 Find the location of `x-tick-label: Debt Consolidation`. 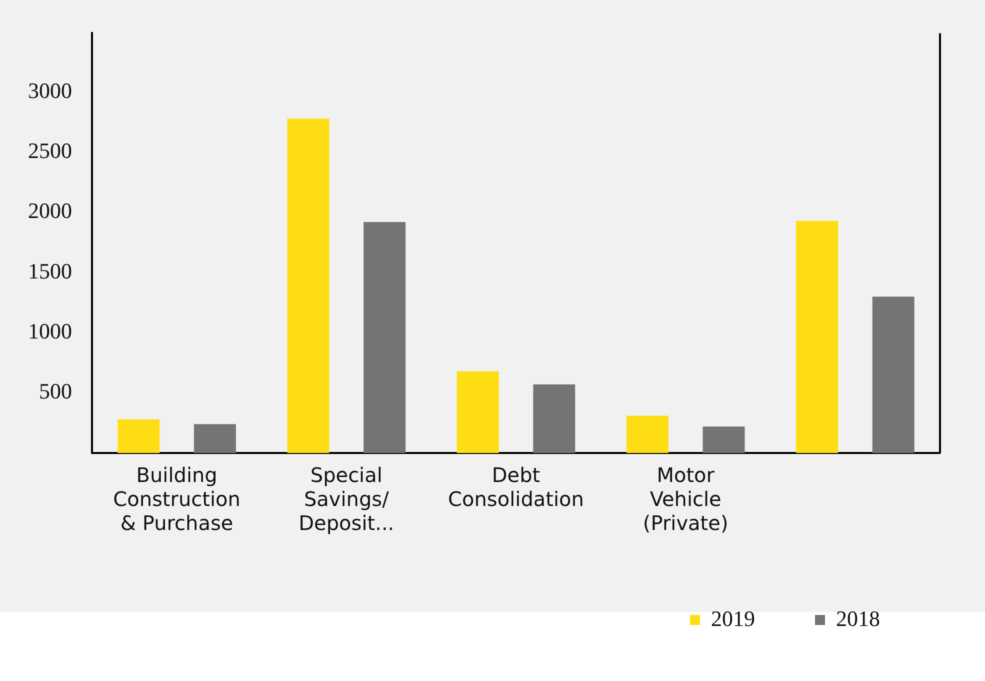

x-tick-label: Debt Consolidation is located at coordinates (516, 487).